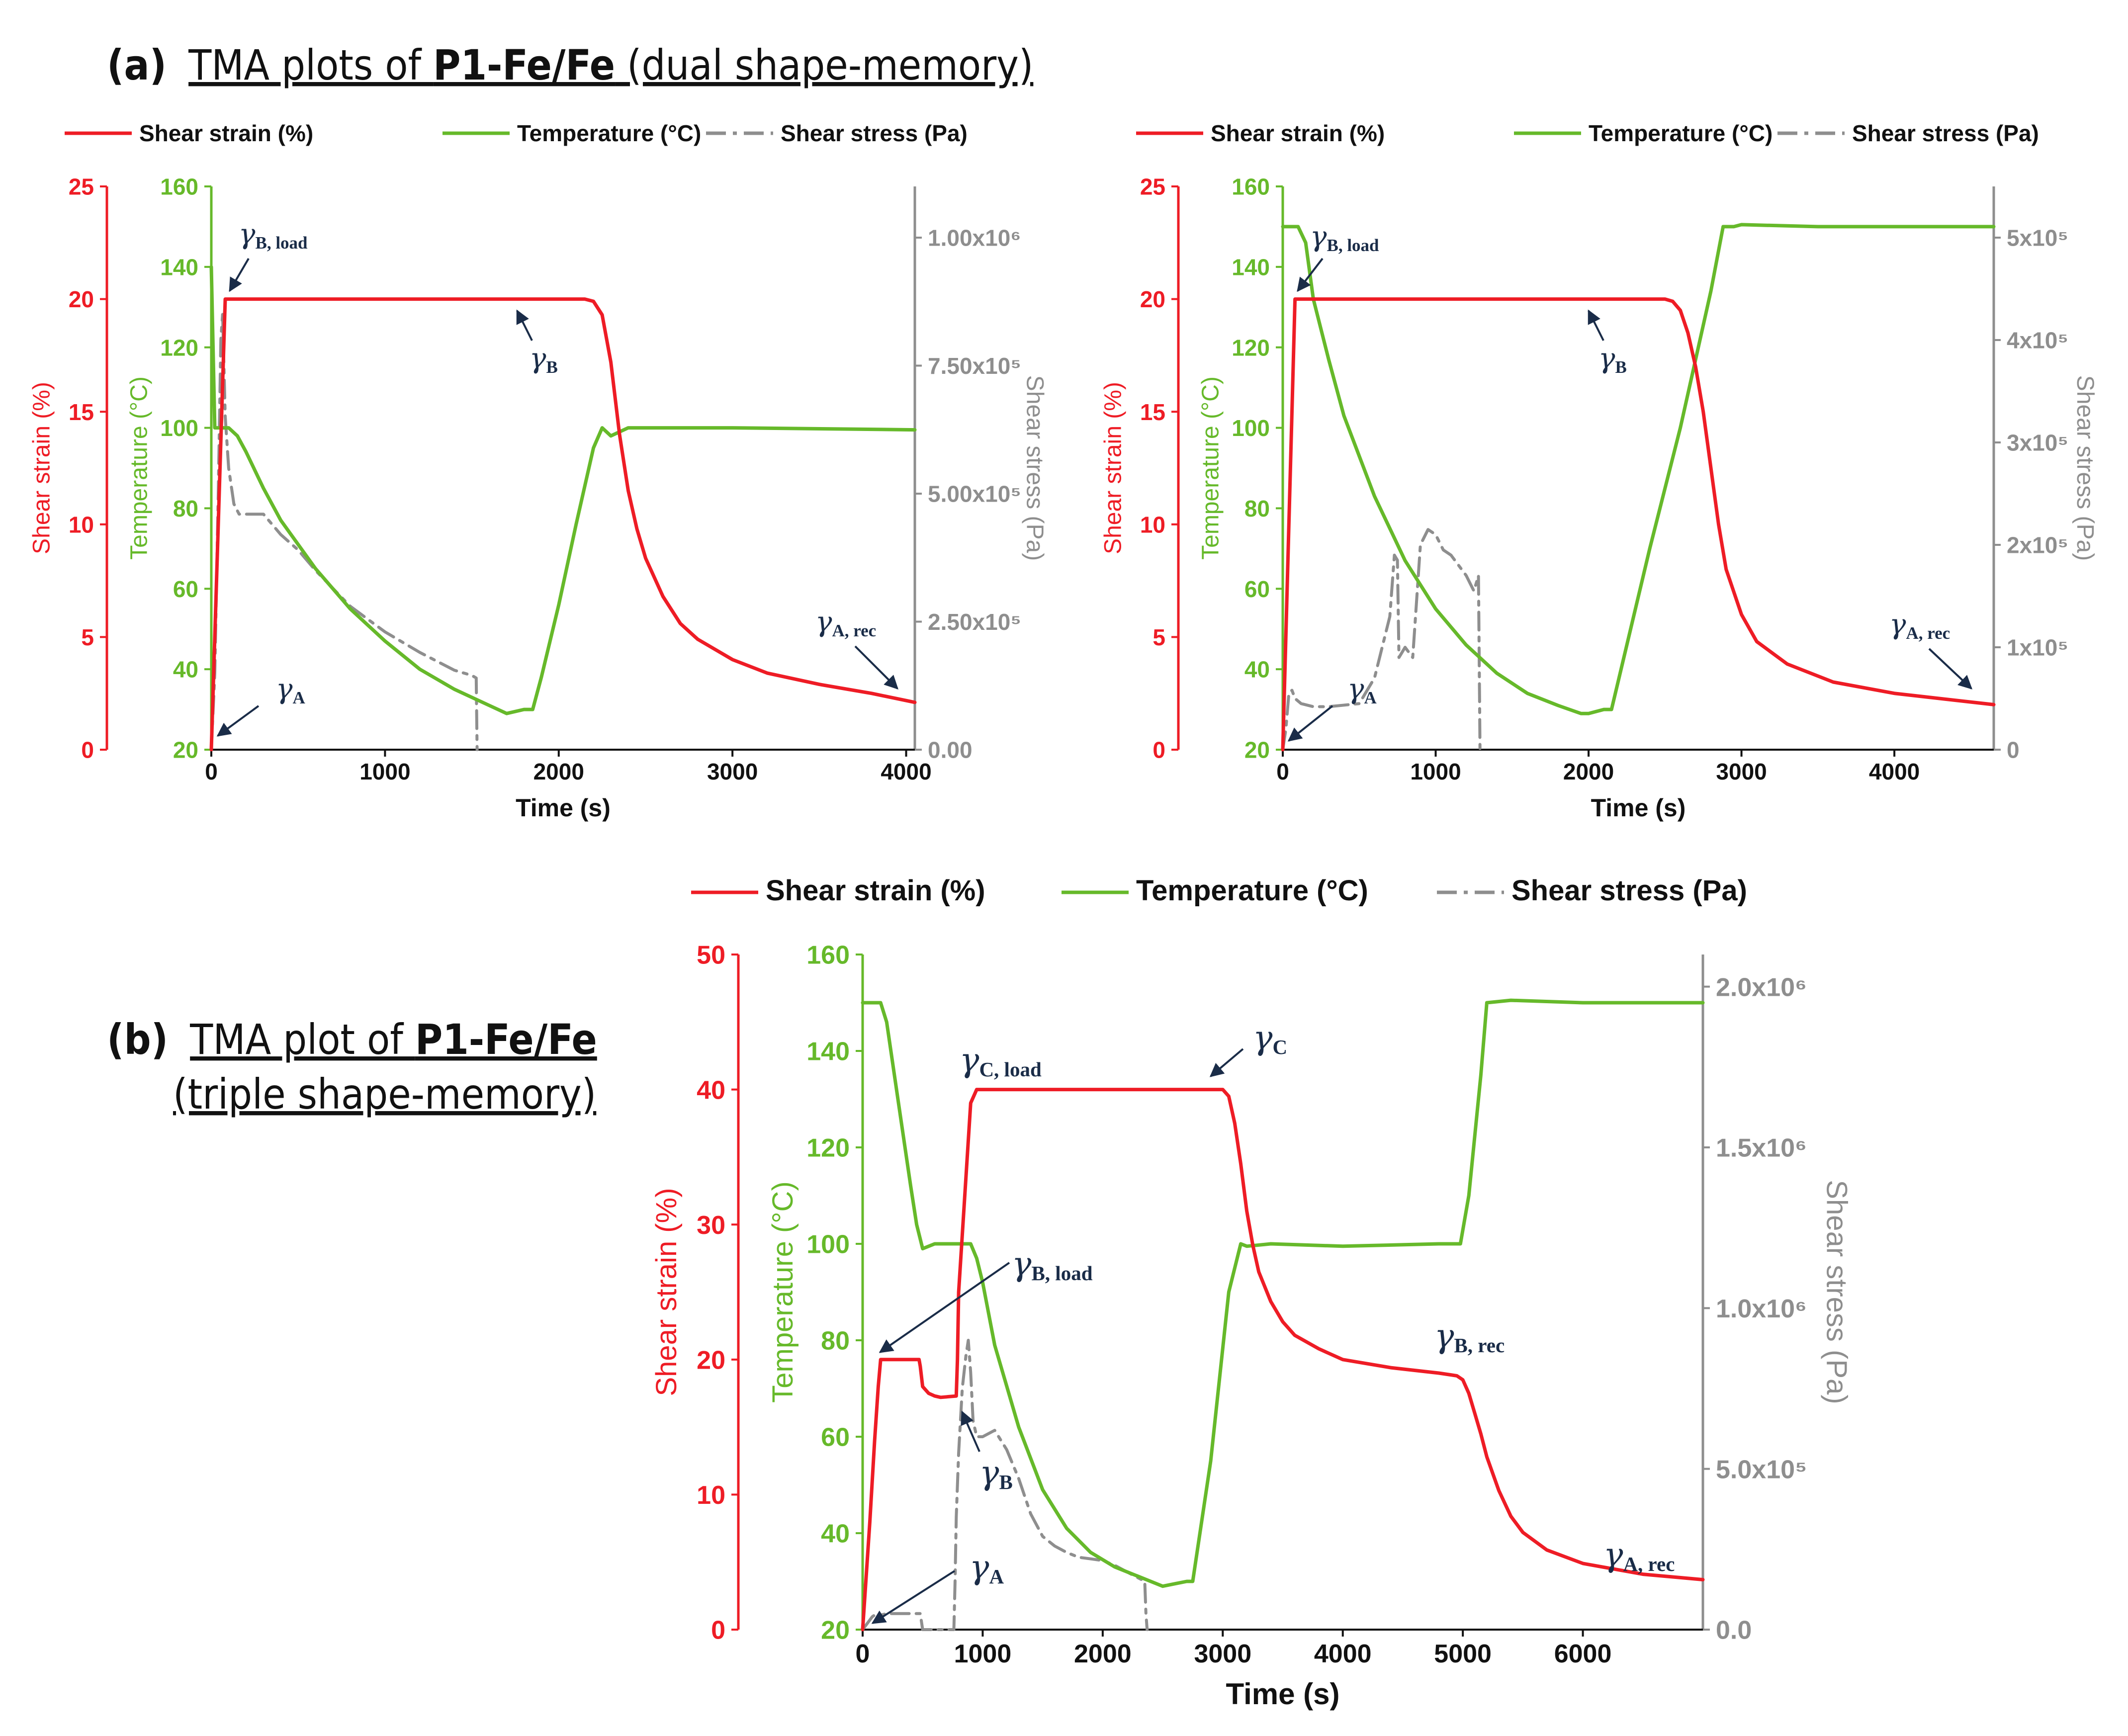 This screenshot has width=2128, height=1736. What do you see at coordinates (1583, 1654) in the screenshot?
I see `x-tick-label: 6000` at bounding box center [1583, 1654].